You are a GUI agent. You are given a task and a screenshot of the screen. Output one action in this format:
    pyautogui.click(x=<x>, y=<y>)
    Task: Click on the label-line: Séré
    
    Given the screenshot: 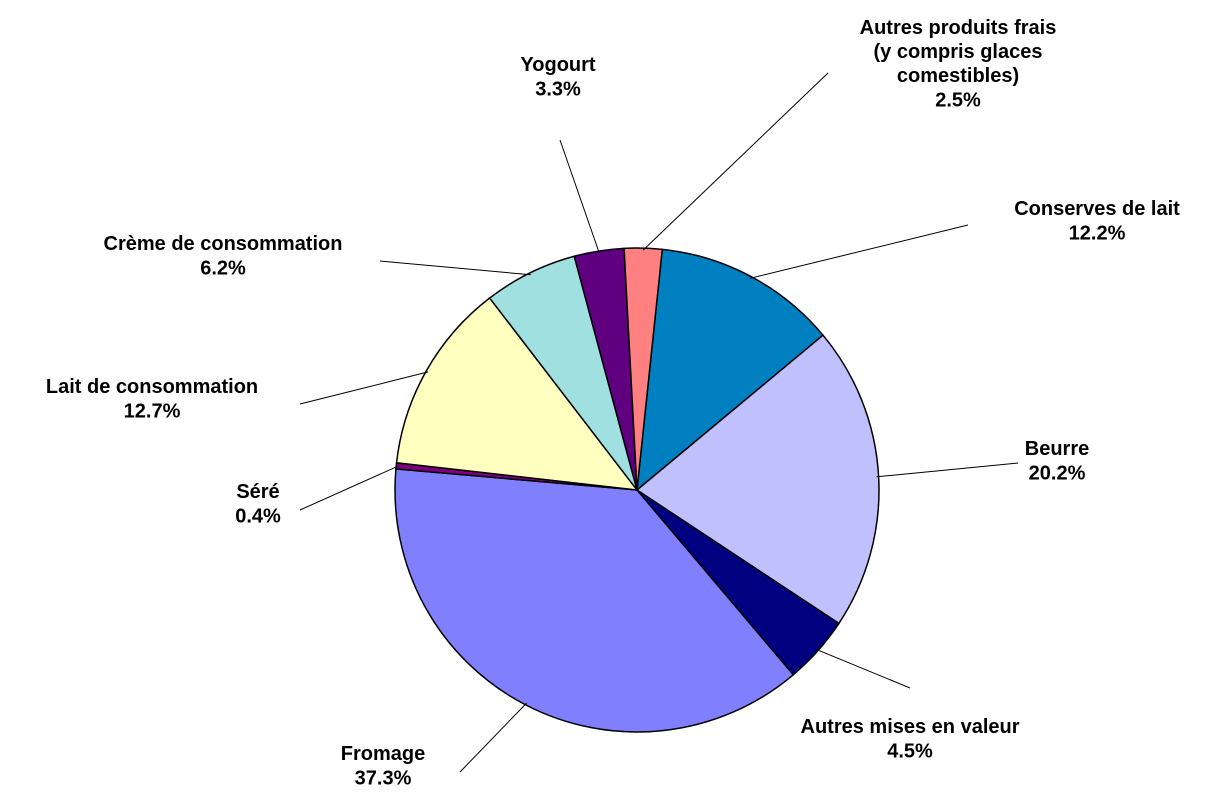 What is the action you would take?
    pyautogui.click(x=257, y=492)
    